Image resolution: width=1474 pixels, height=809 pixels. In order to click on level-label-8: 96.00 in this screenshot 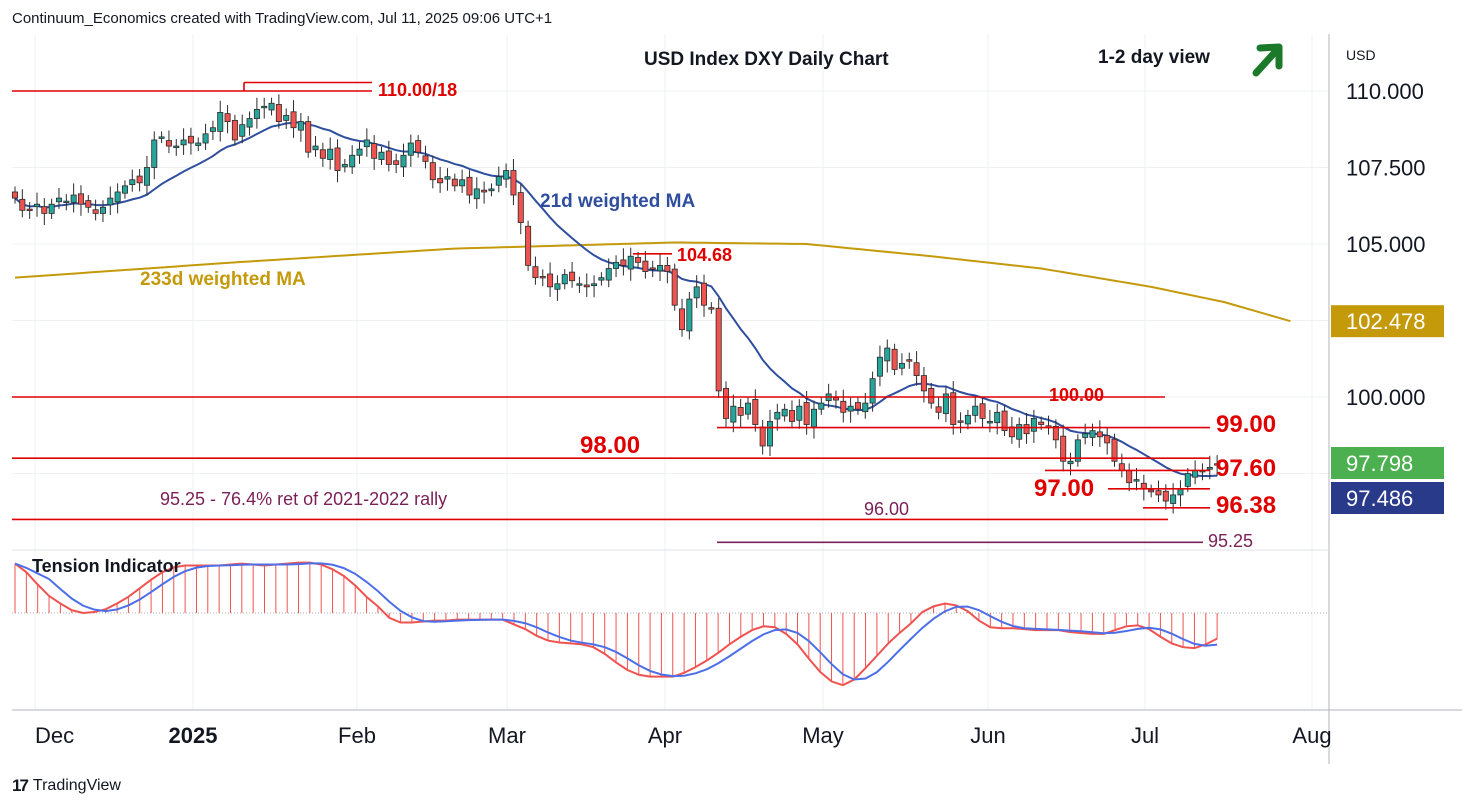, I will do `click(886, 509)`.